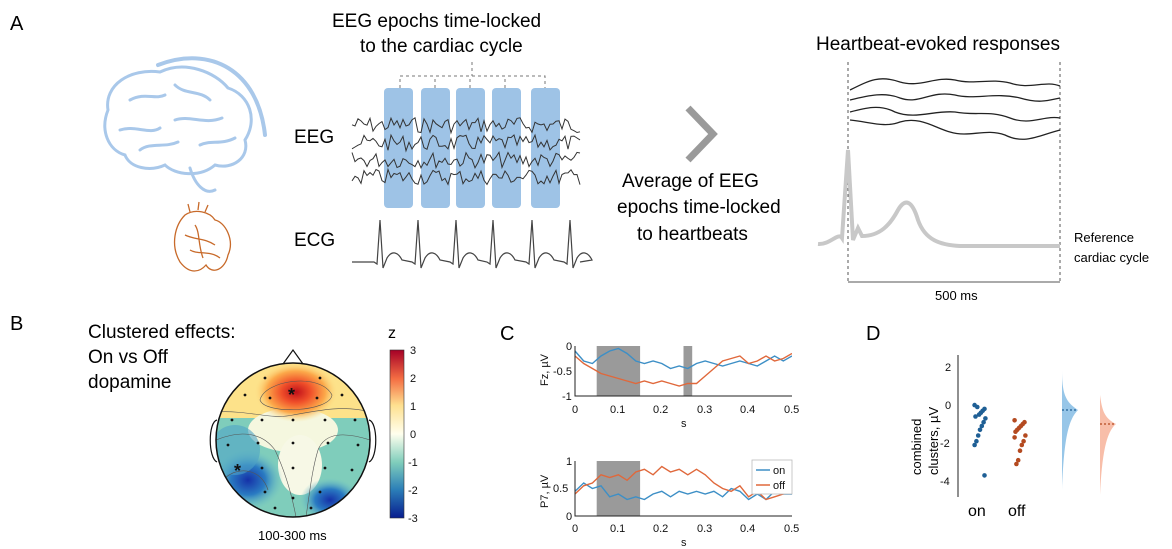 This screenshot has height=549, width=1172. What do you see at coordinates (293, 443) in the screenshot?
I see `electrode-dots` at bounding box center [293, 443].